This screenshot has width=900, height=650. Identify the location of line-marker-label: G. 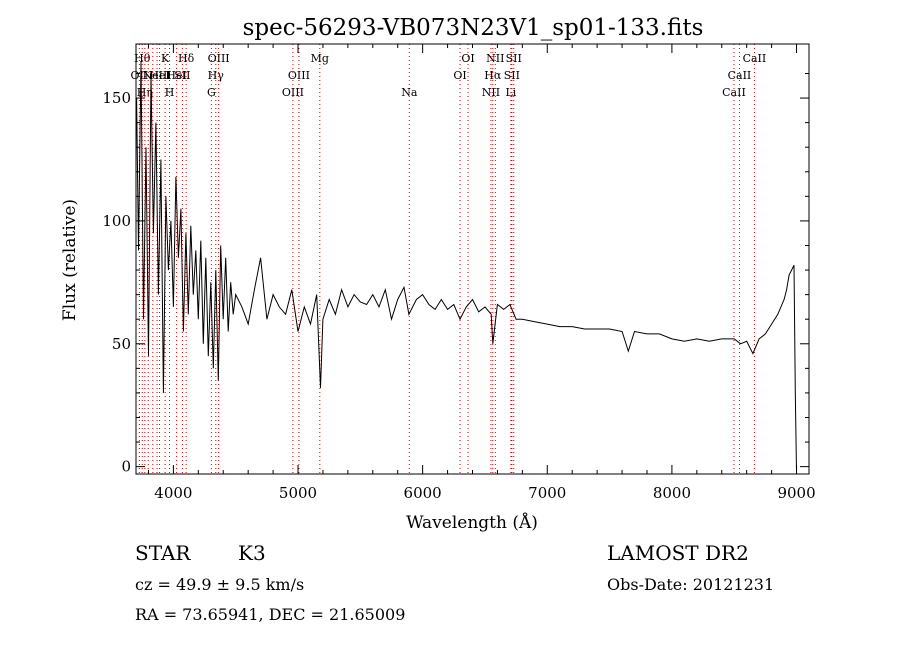
(211, 92).